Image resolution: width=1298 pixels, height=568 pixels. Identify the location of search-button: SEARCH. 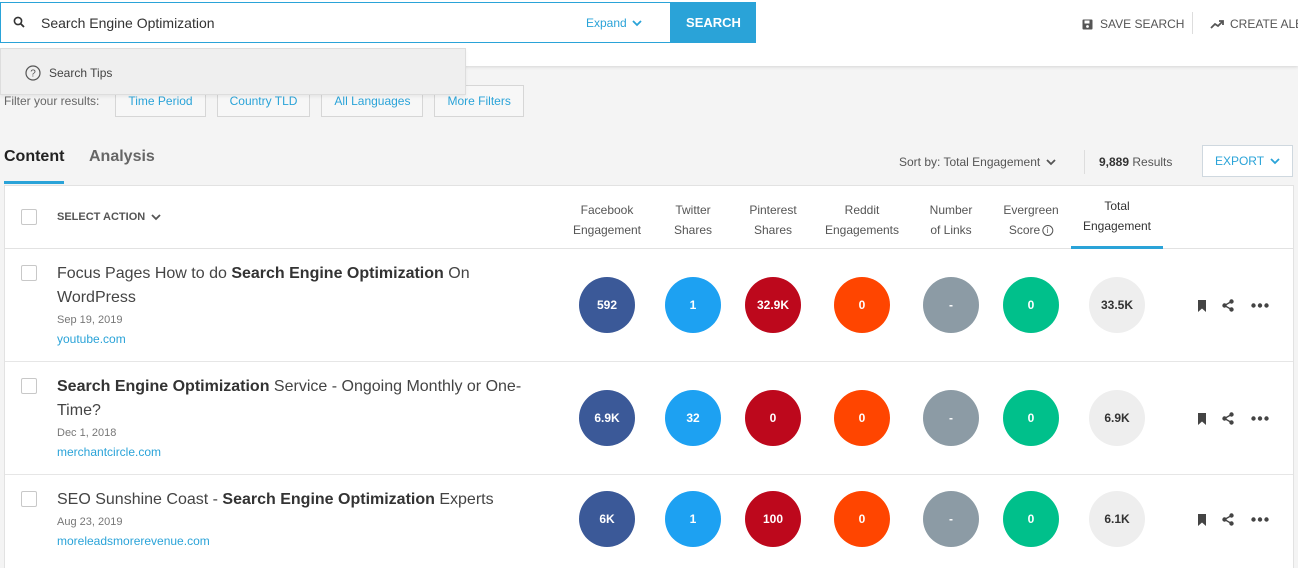
(713, 22).